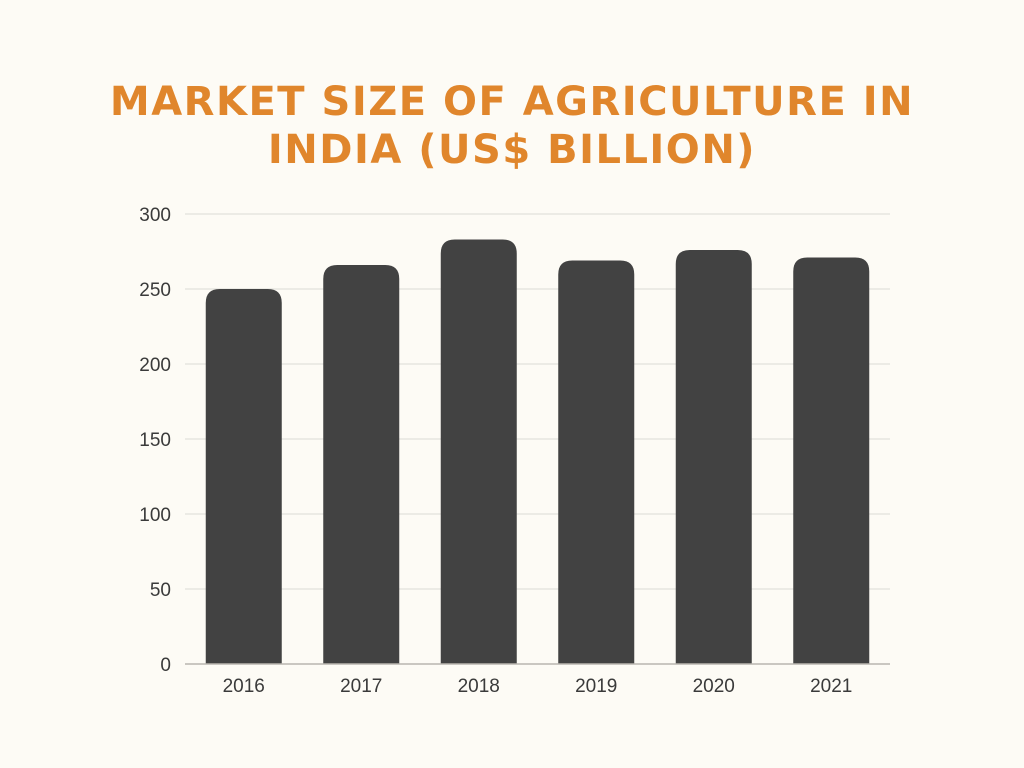 This screenshot has width=1024, height=768. I want to click on bar-2016, so click(243, 476).